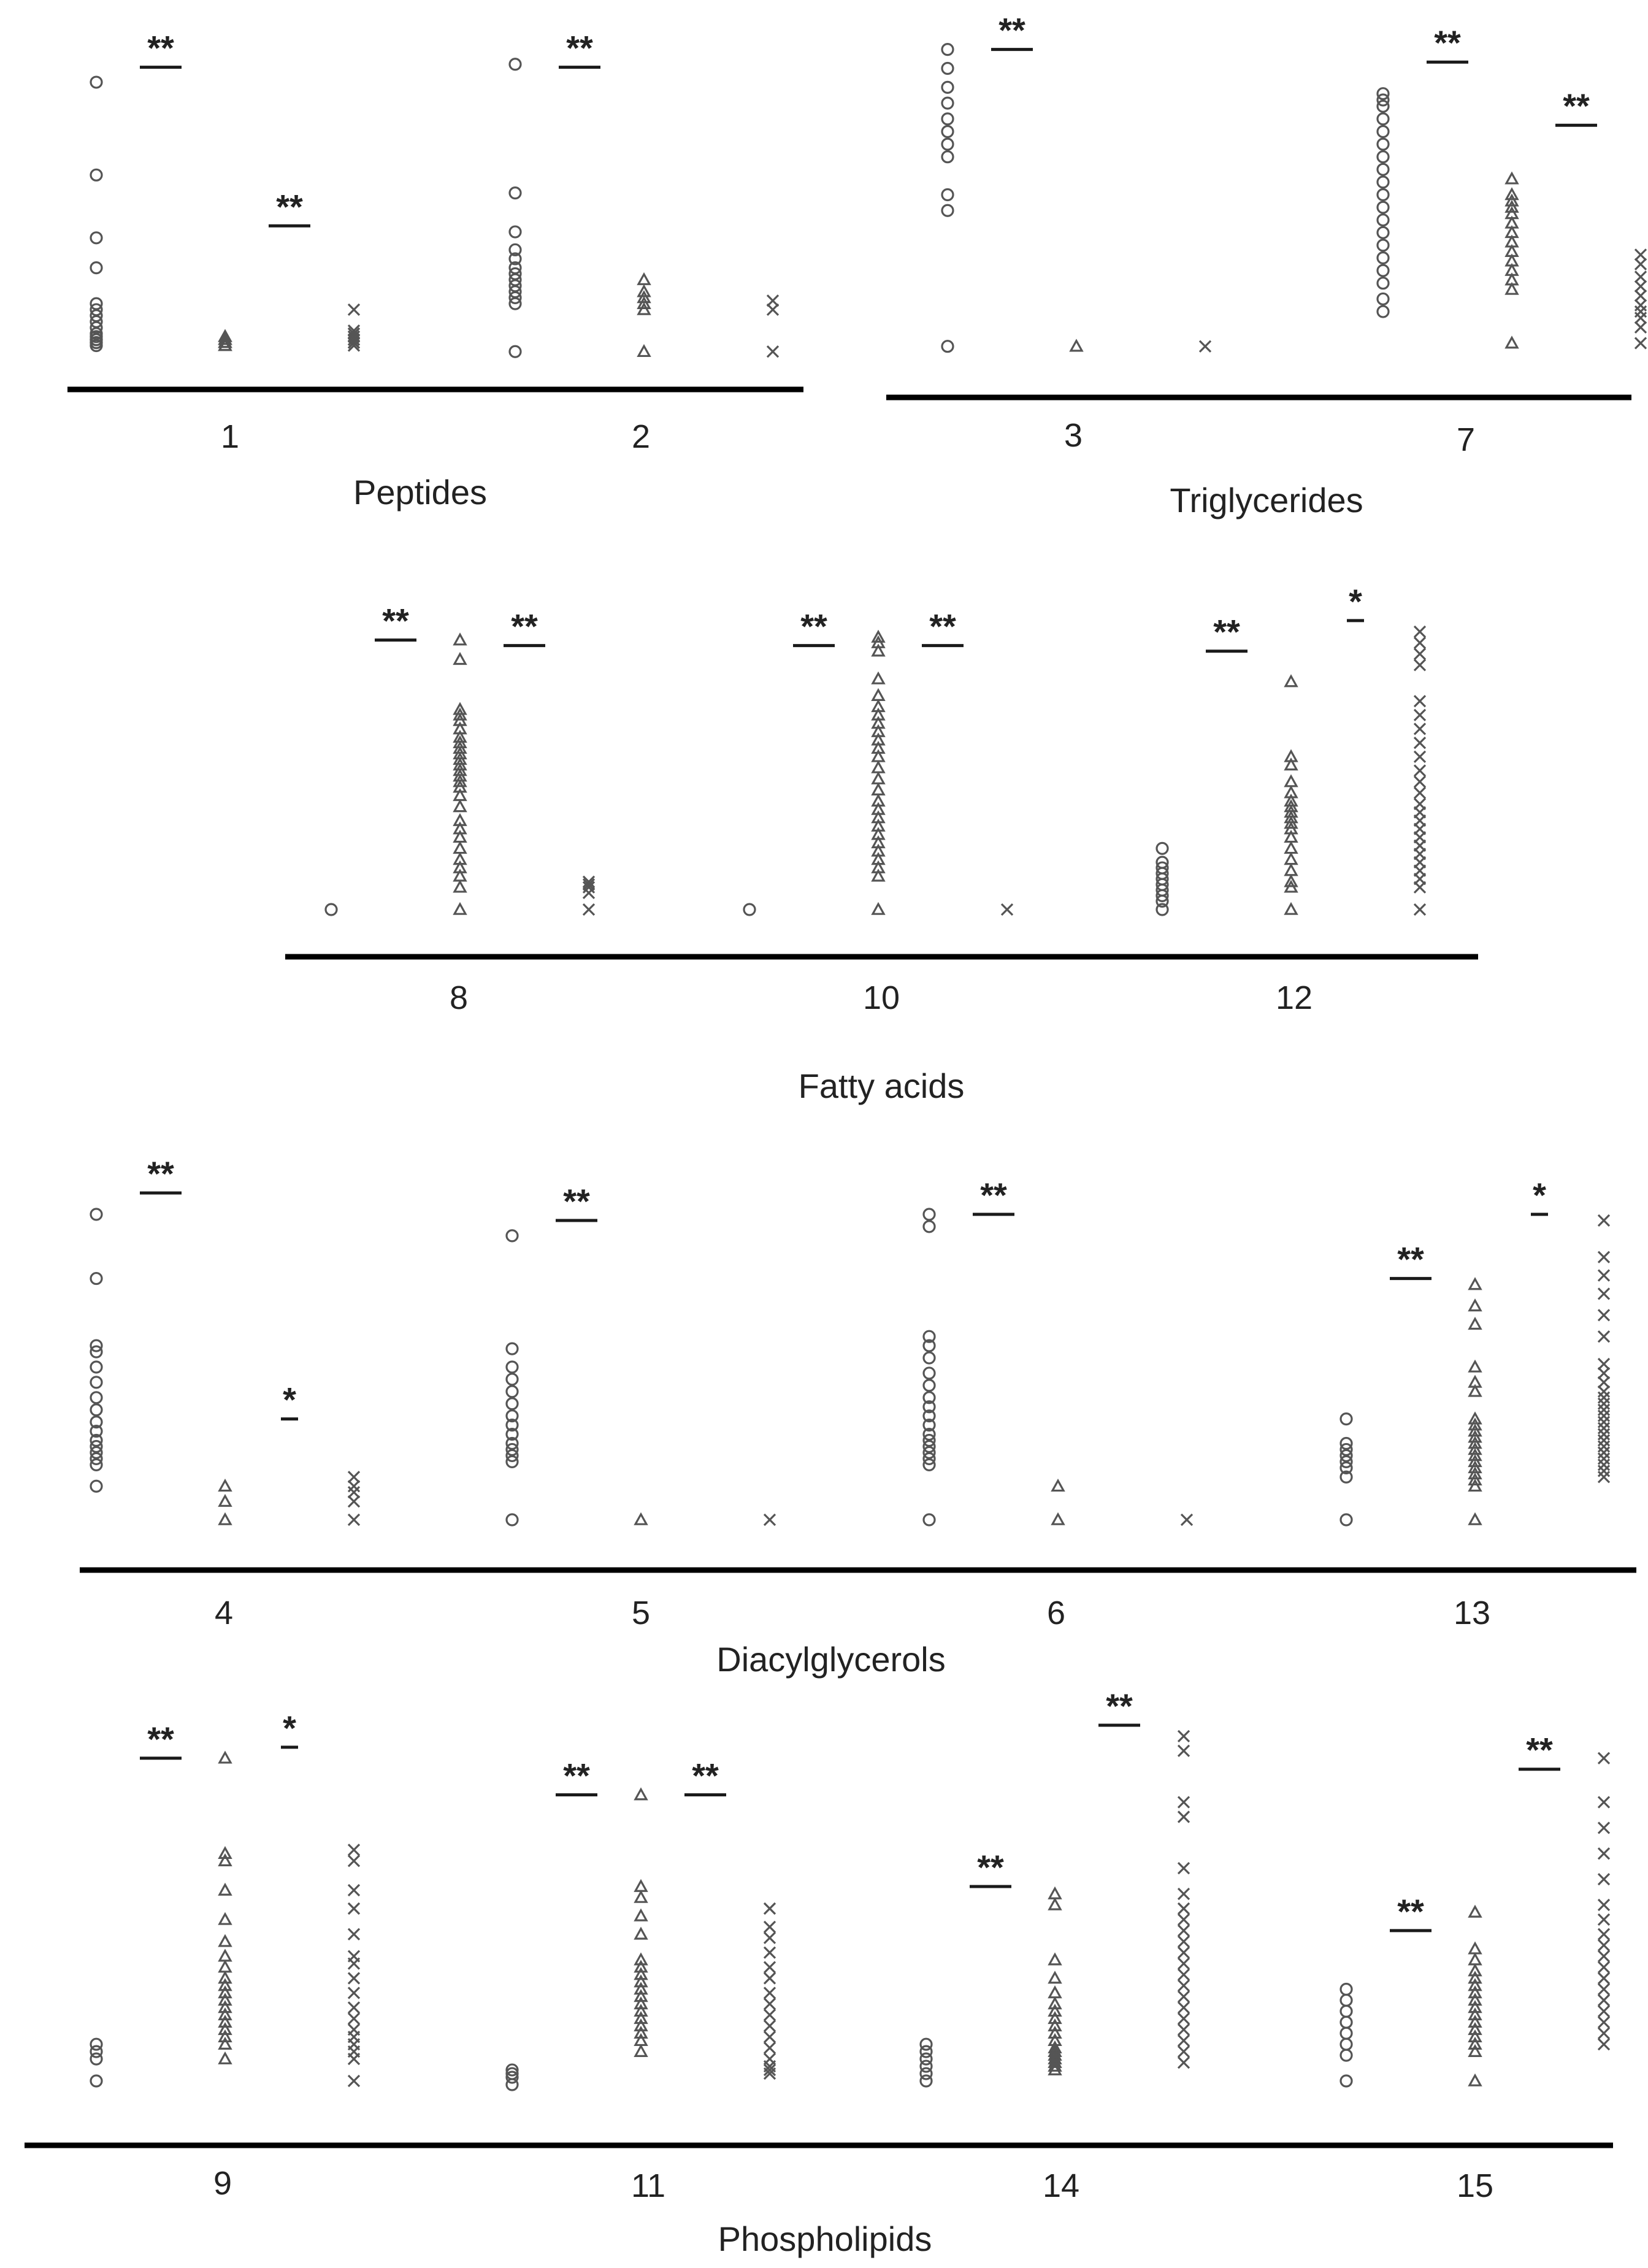  What do you see at coordinates (1266, 265) in the screenshot?
I see `triglycerides-panel: 3 7 Triglycerides ** ** **` at bounding box center [1266, 265].